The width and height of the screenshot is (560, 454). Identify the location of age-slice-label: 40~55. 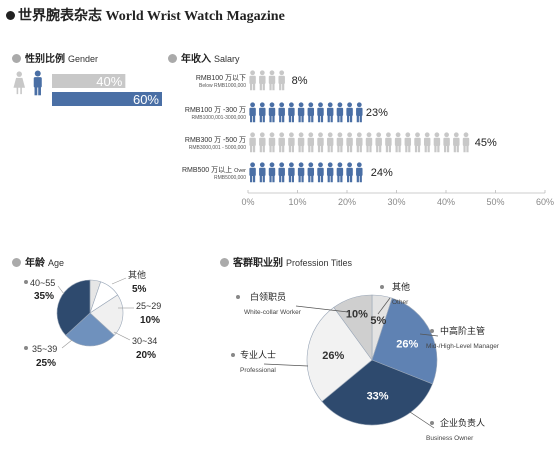
(42, 283).